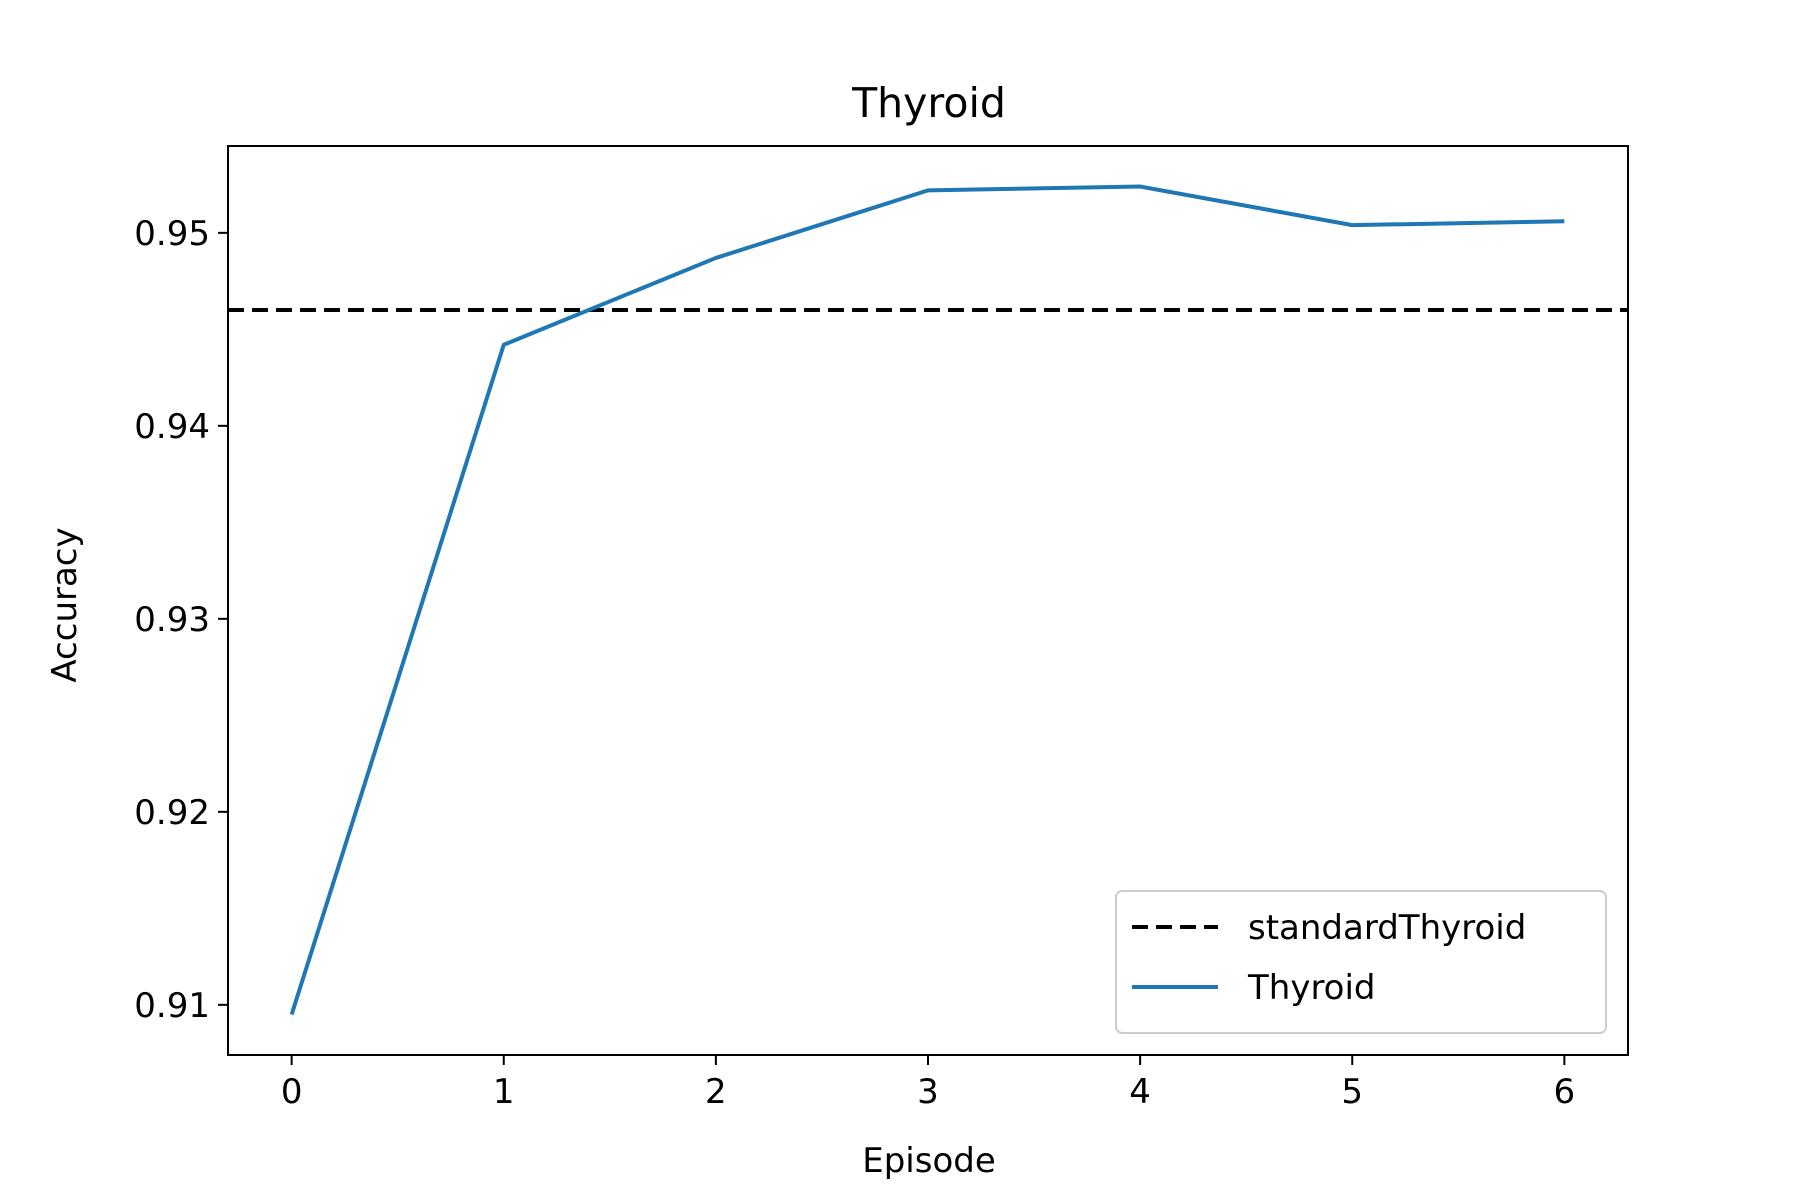 This screenshot has height=1200, width=1800. I want to click on x-tick-label: 3, so click(928, 1092).